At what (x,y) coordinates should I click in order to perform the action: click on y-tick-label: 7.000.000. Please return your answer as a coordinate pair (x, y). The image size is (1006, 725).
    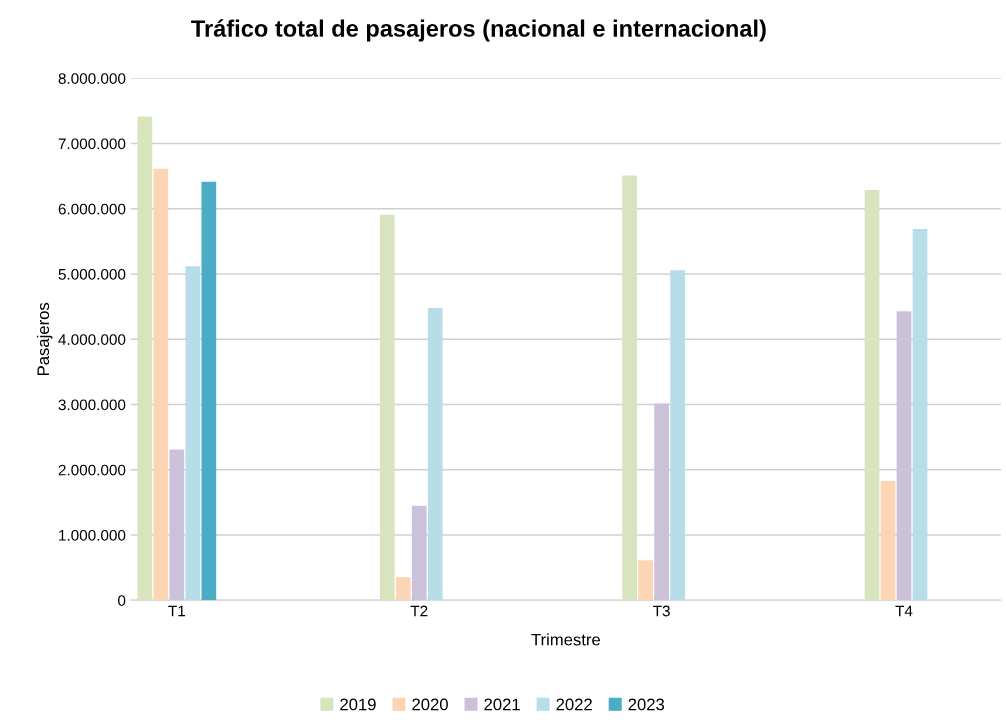
    Looking at the image, I should click on (92, 144).